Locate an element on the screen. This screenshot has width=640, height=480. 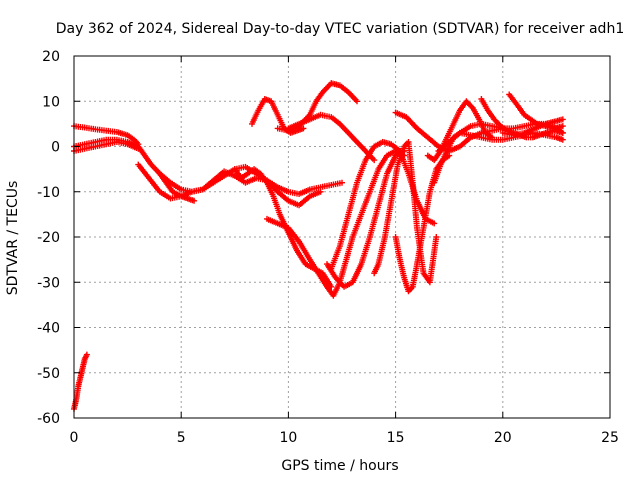
x-tick-label: 25 is located at coordinates (610, 438).